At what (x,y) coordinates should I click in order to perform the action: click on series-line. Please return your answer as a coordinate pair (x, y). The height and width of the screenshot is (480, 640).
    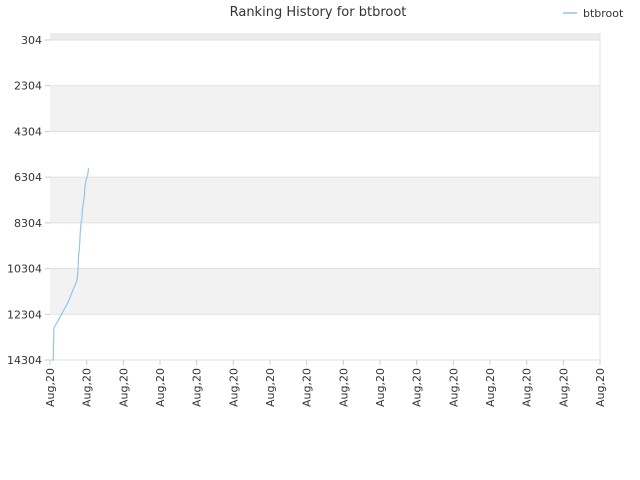
    Looking at the image, I should click on (70, 264).